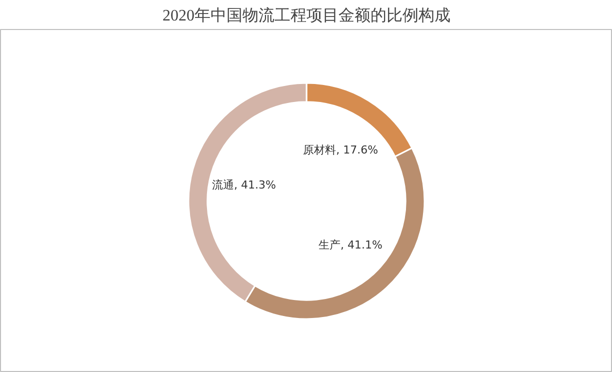  What do you see at coordinates (244, 185) in the screenshot?
I see `slice-label: 流通, 41.3%` at bounding box center [244, 185].